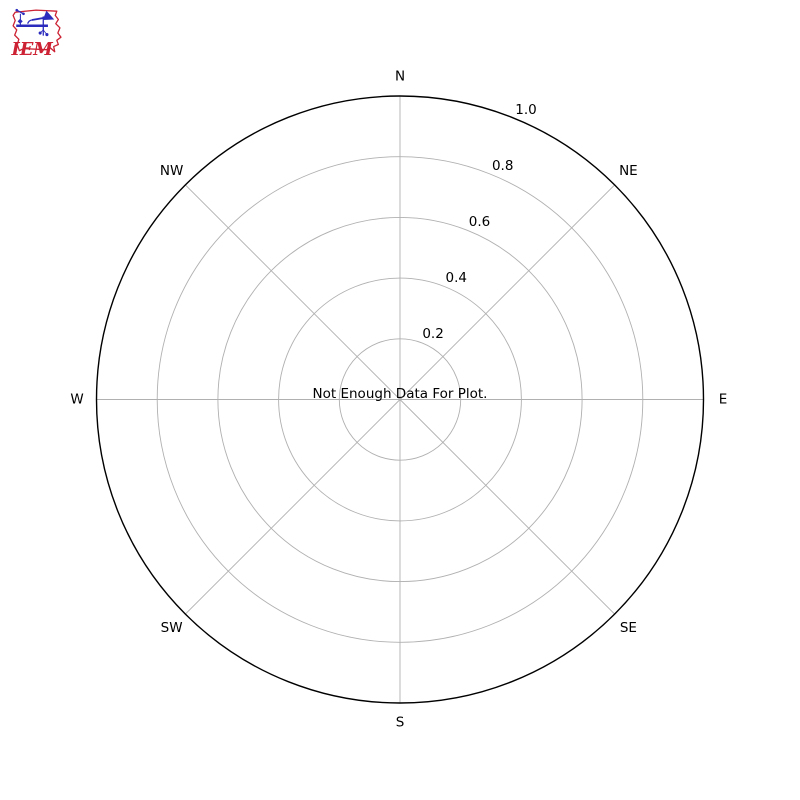  Describe the element at coordinates (628, 171) in the screenshot. I see `direction-label-NE: NE` at that location.